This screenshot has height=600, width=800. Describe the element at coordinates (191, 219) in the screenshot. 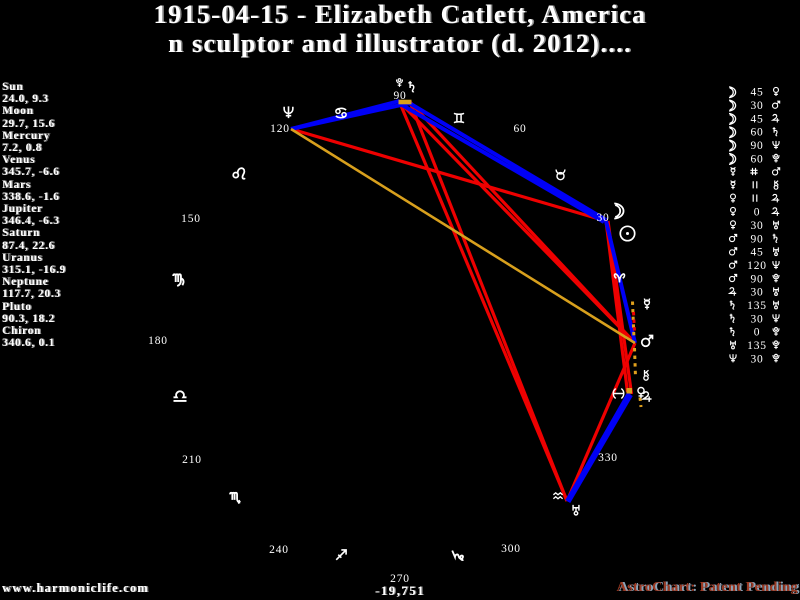

I see `svg-text: 150` at that location.